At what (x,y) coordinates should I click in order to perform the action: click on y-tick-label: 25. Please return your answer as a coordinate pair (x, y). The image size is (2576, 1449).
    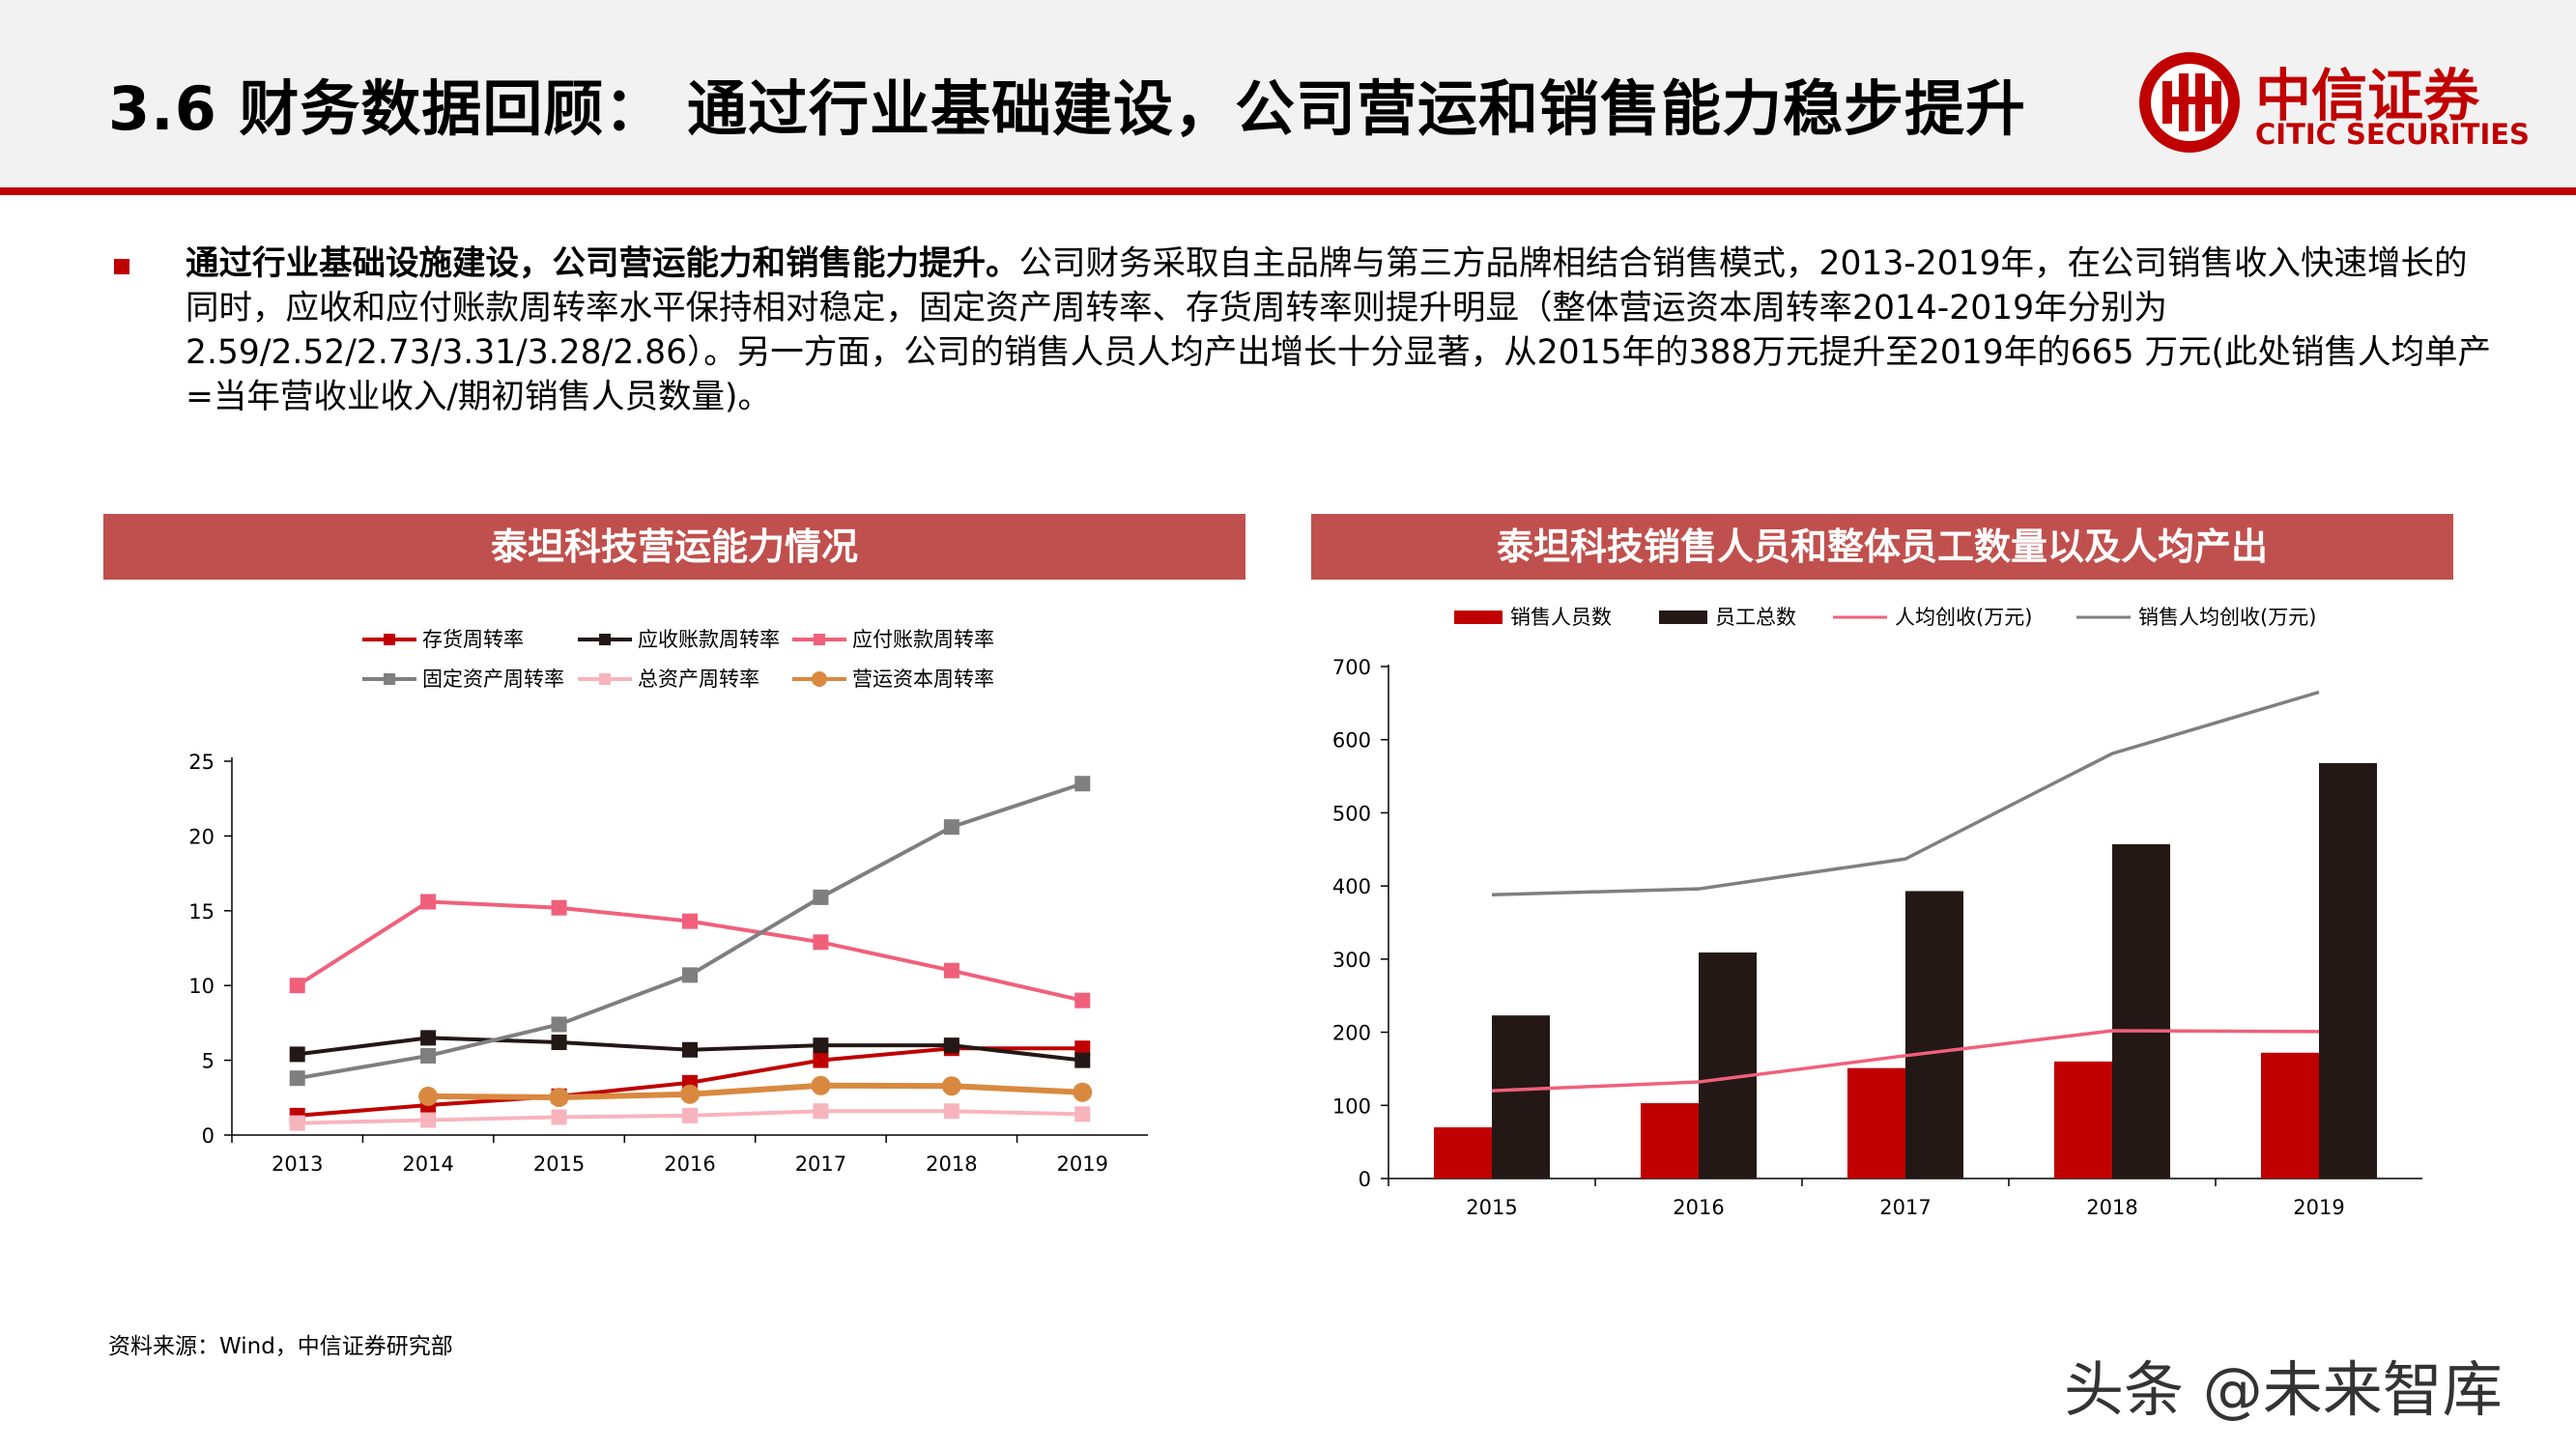
    Looking at the image, I should click on (202, 762).